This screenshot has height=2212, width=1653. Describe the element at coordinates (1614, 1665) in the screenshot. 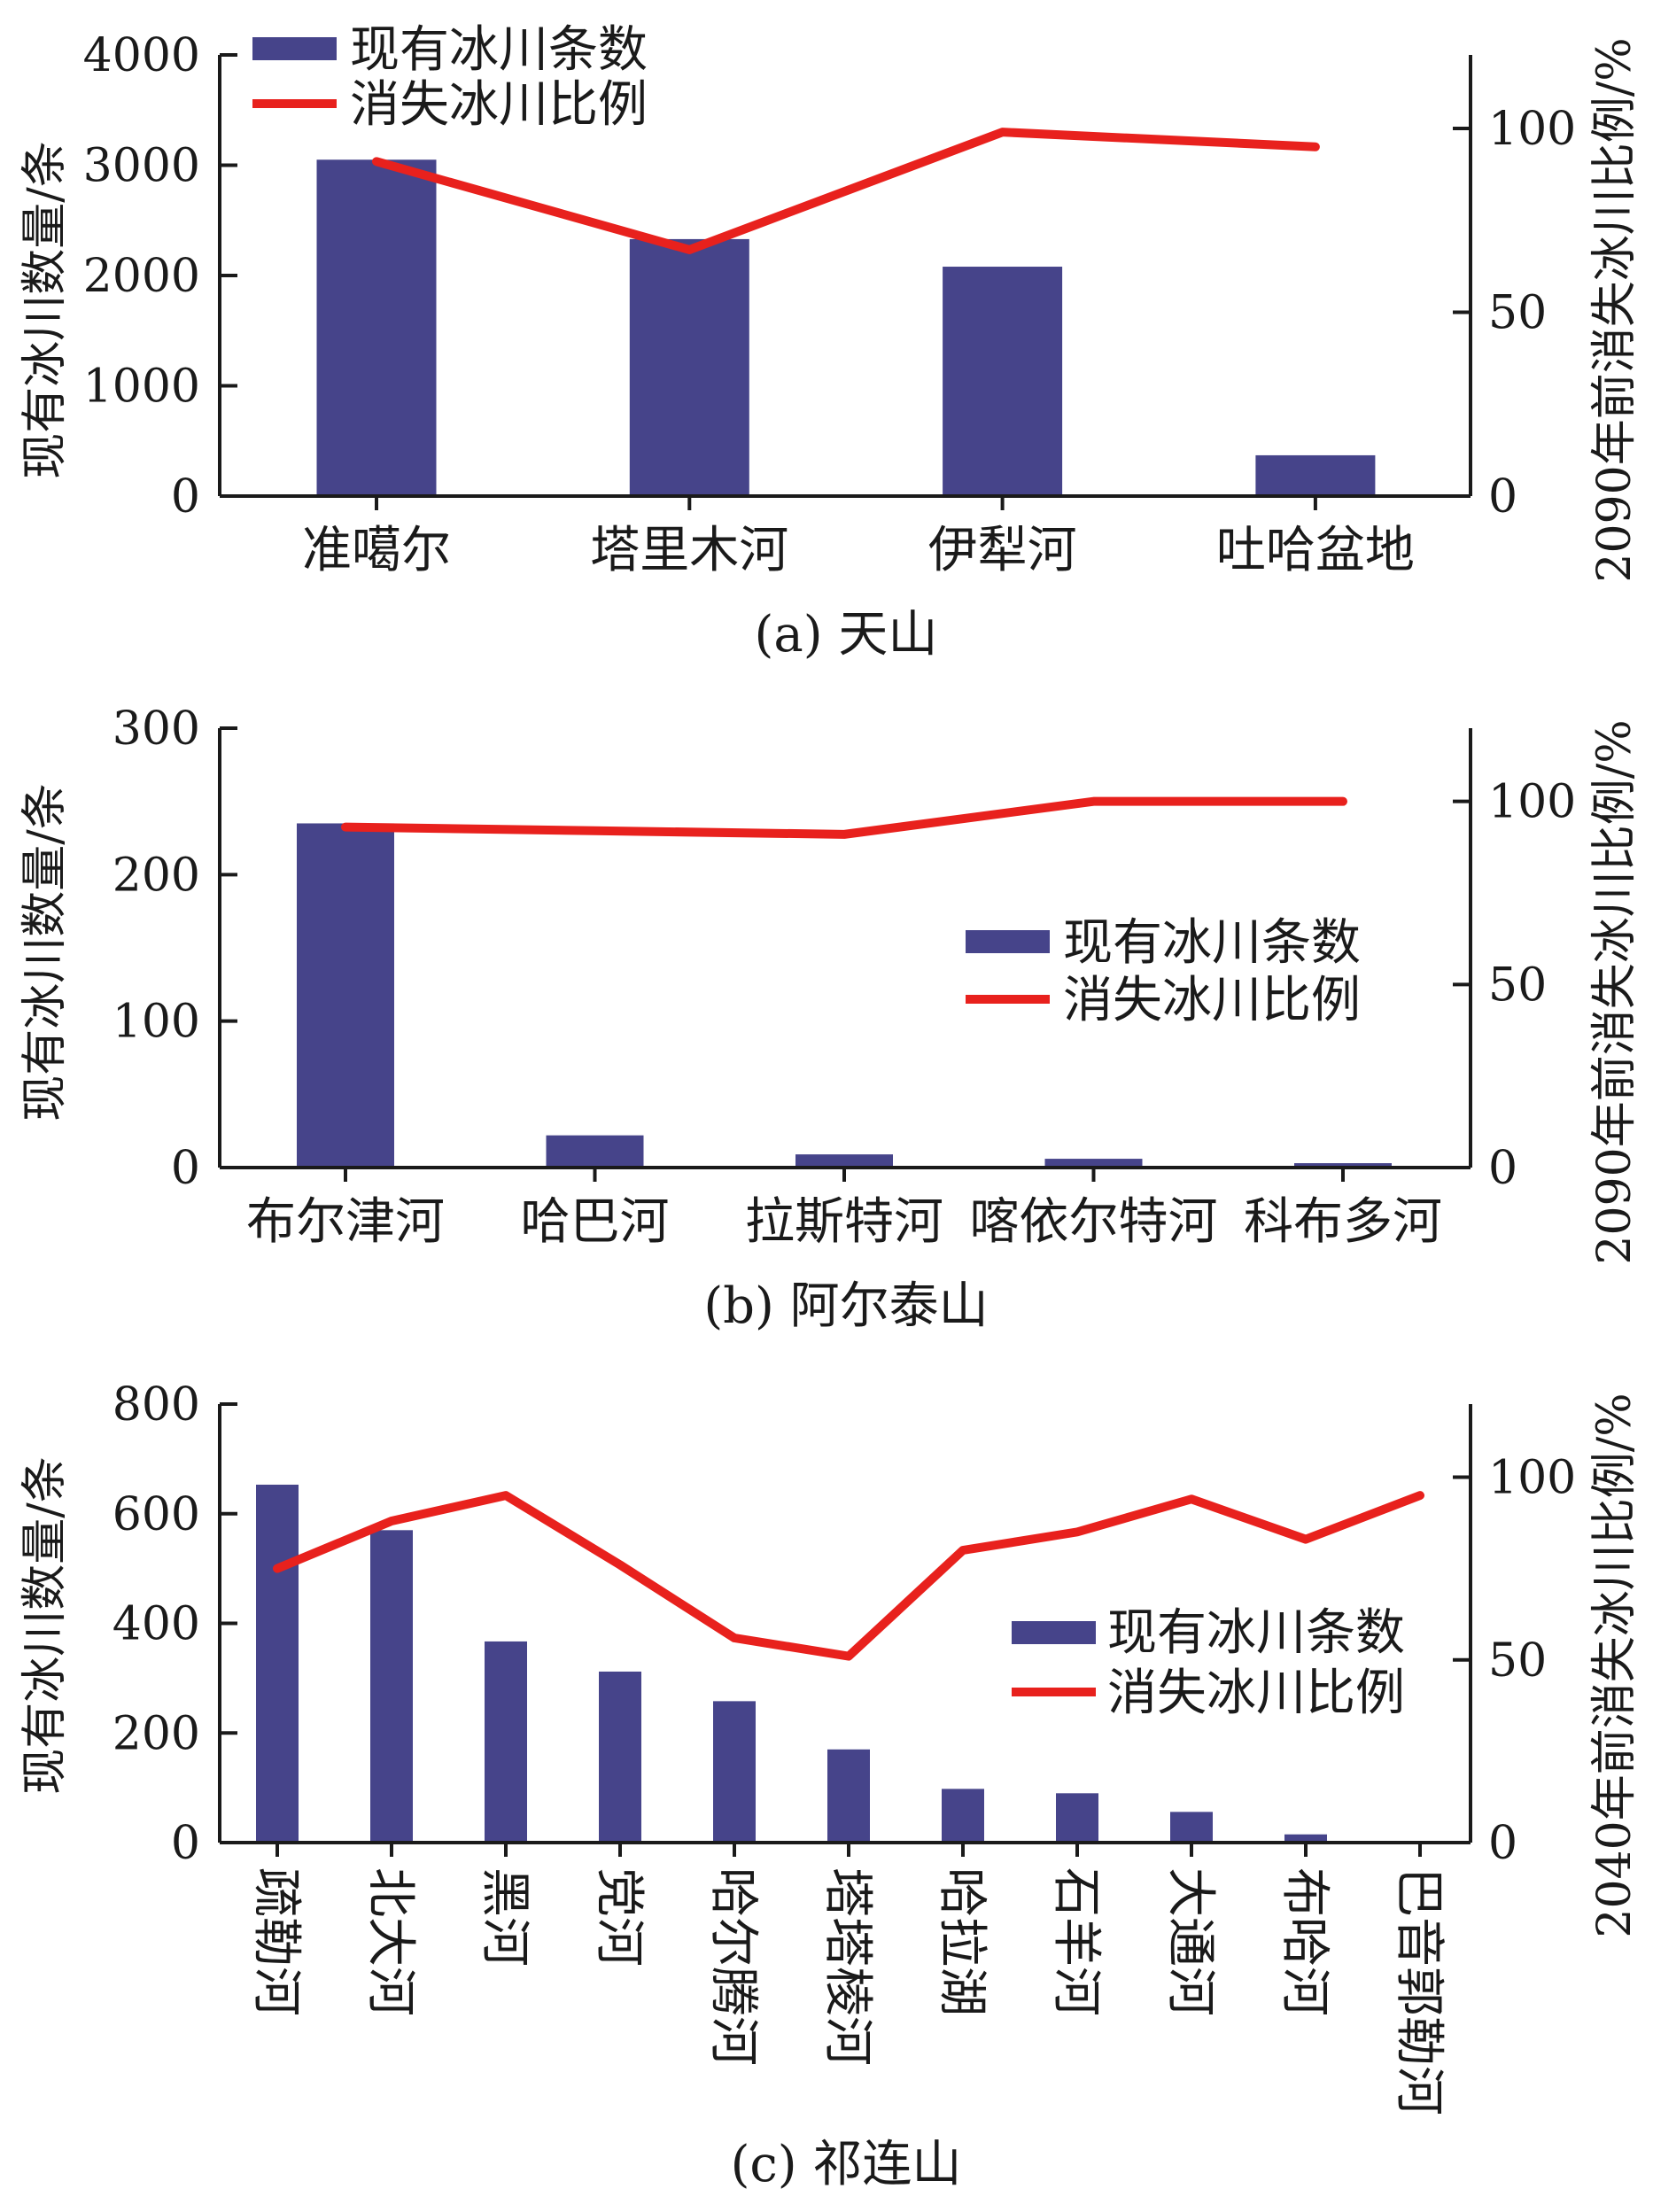

I see `y-label-right-c: 2040年前消失冰川比例/%` at that location.